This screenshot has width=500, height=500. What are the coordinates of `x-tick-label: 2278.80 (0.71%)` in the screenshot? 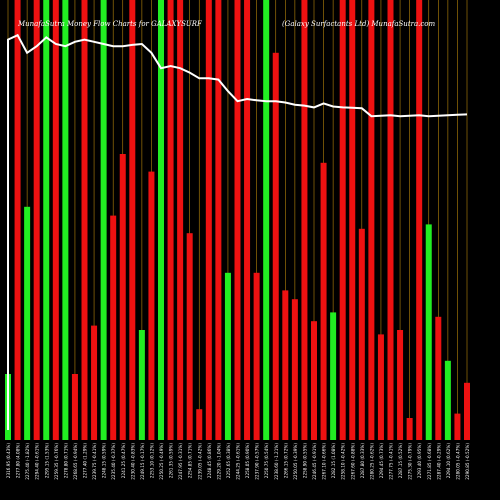 It's located at (65, 461).